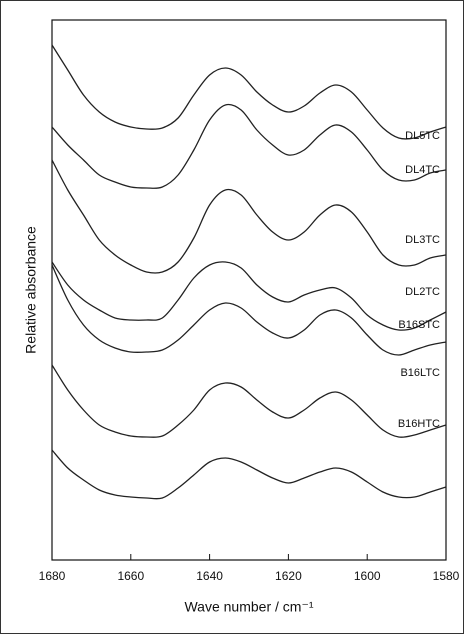 The image size is (464, 634). I want to click on series-label: B16LTC, so click(420, 373).